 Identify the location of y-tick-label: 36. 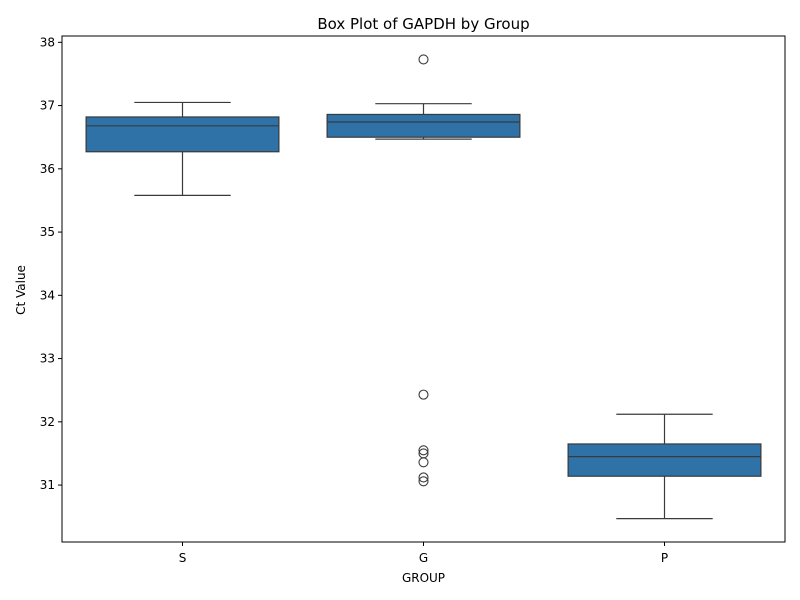
(47, 169).